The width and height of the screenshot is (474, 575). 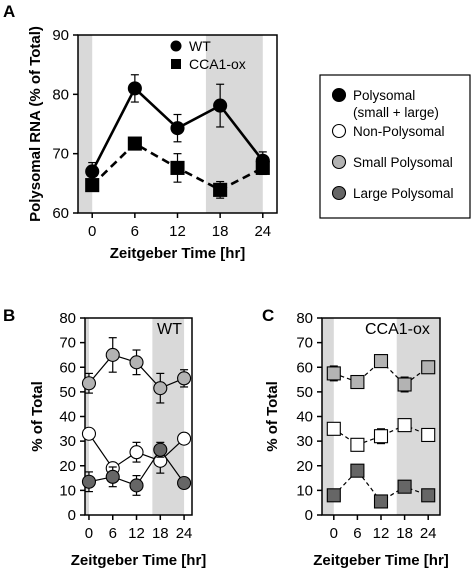 I want to click on panel-a-legend: WT CCA1-ox, so click(x=208, y=55).